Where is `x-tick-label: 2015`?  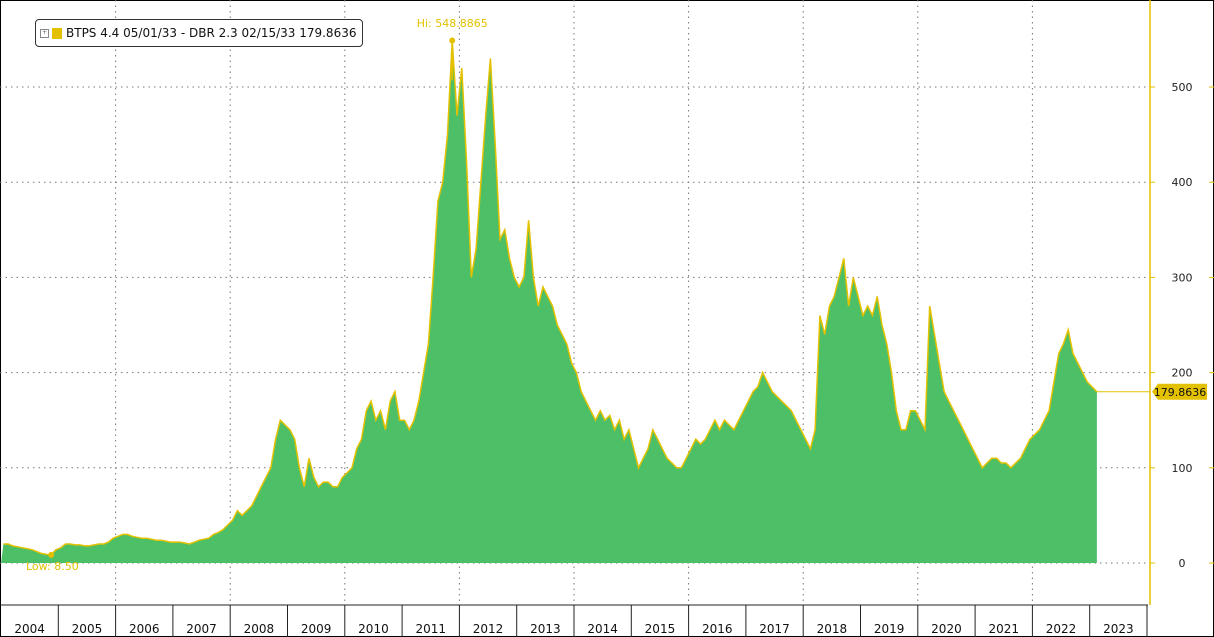 x-tick-label: 2015 is located at coordinates (660, 629).